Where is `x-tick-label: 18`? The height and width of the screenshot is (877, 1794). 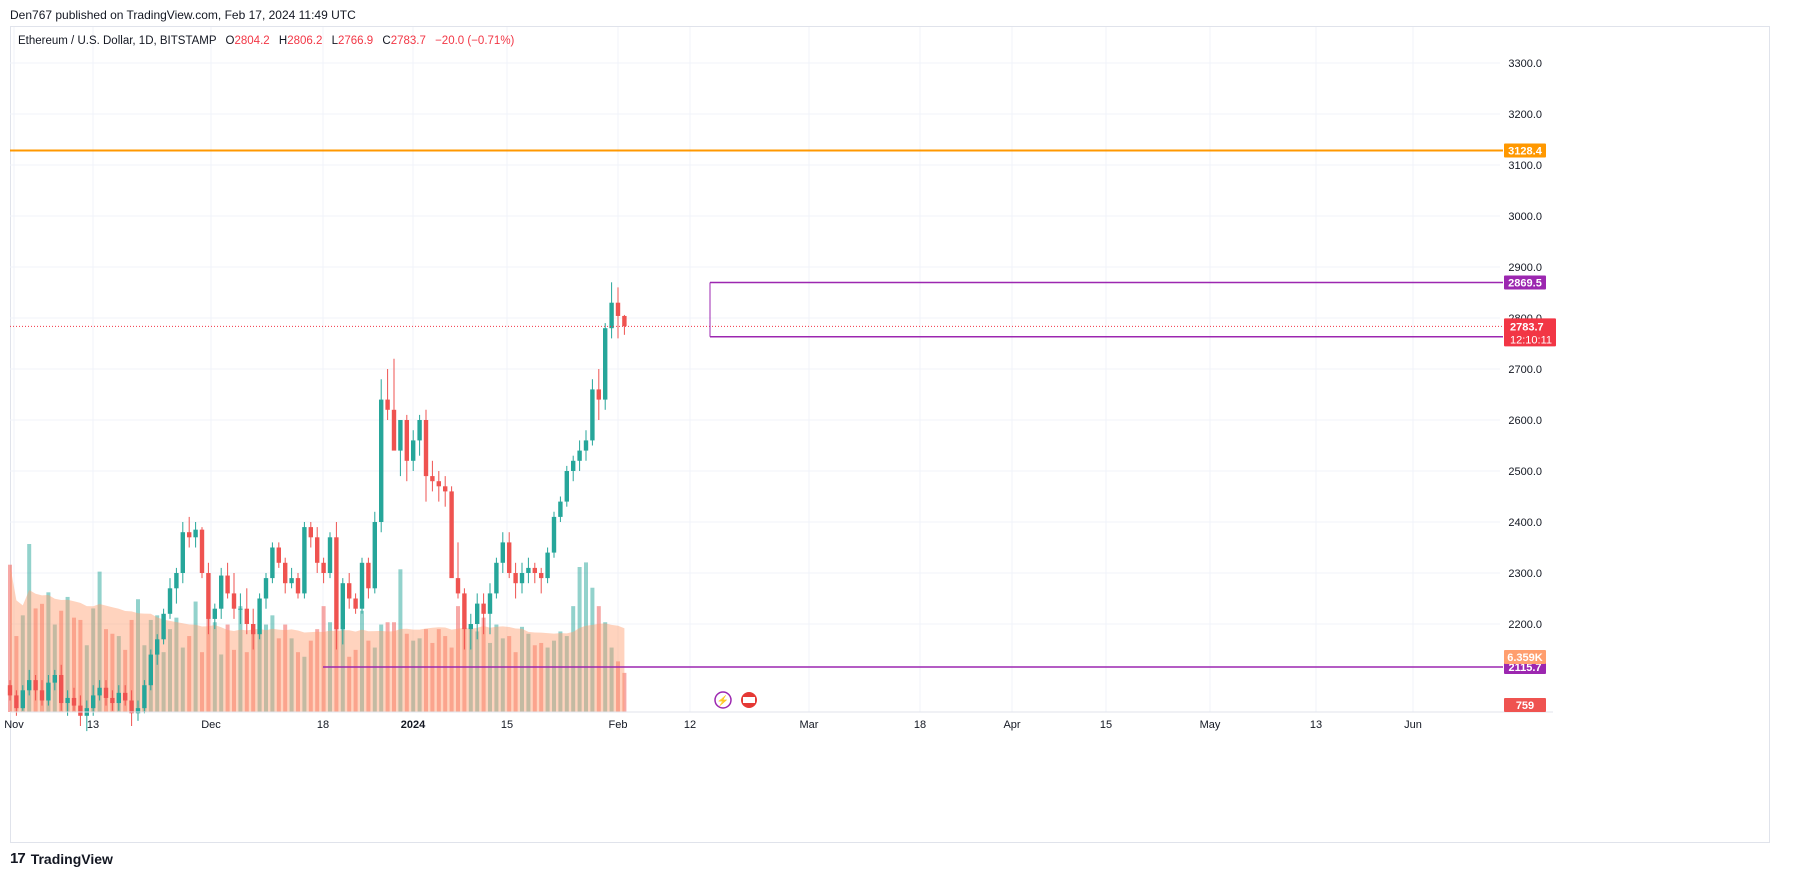
x-tick-label: 18 is located at coordinates (323, 725).